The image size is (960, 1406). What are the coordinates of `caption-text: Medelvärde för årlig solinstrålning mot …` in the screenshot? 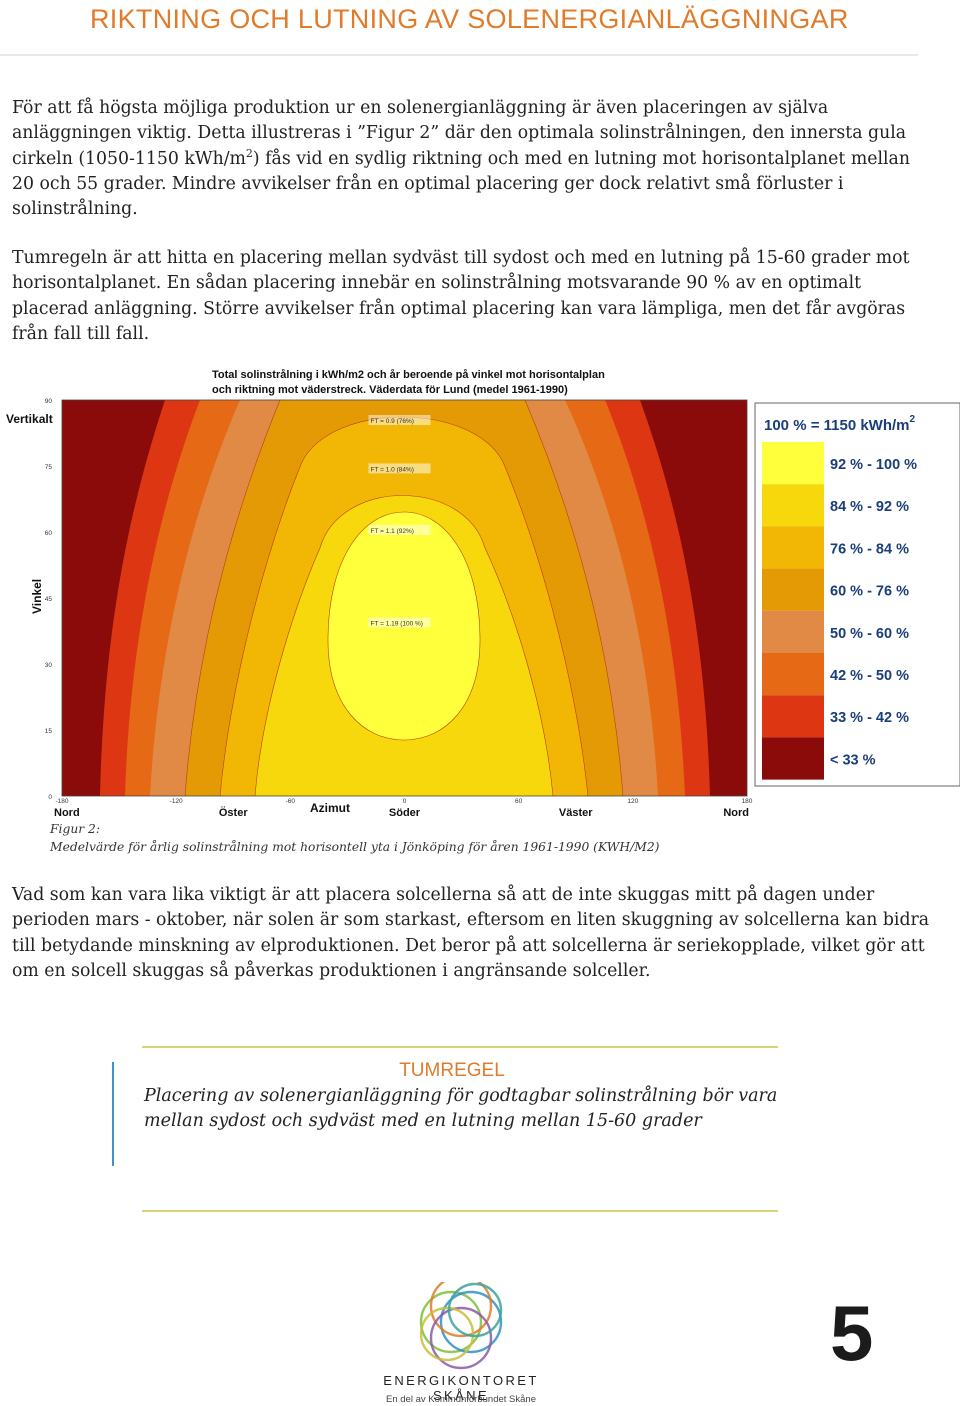 It's located at (355, 847).